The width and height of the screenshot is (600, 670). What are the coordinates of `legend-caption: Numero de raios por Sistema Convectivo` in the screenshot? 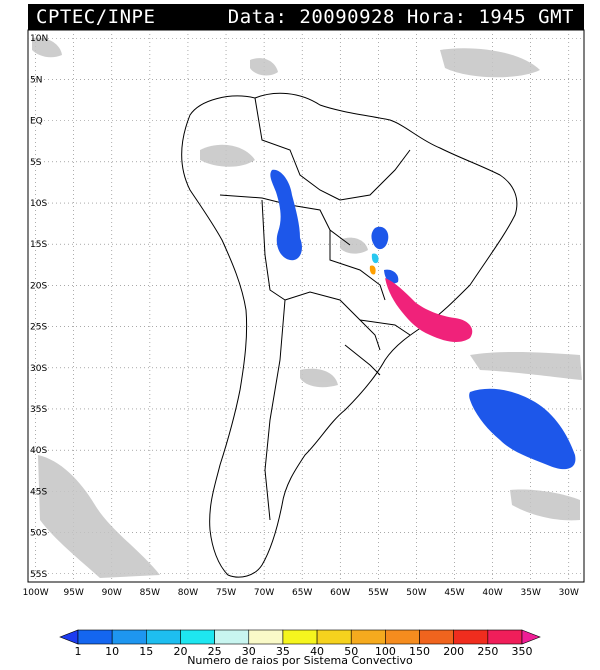 It's located at (300, 660).